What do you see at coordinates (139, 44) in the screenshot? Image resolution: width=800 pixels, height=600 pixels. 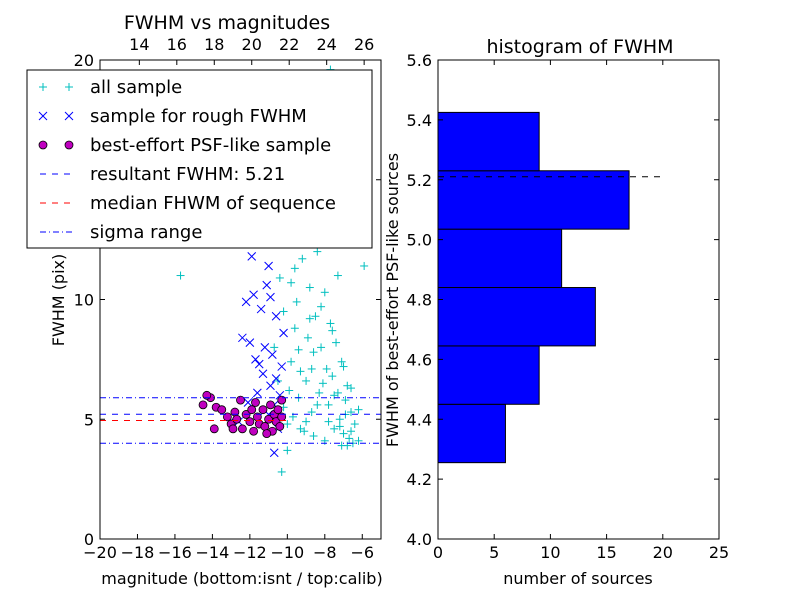 I see `top-tick-label: 14` at bounding box center [139, 44].